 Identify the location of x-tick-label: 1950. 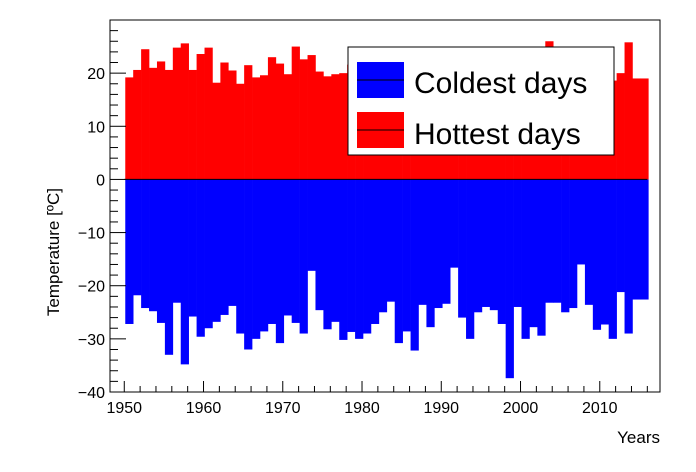
(124, 408).